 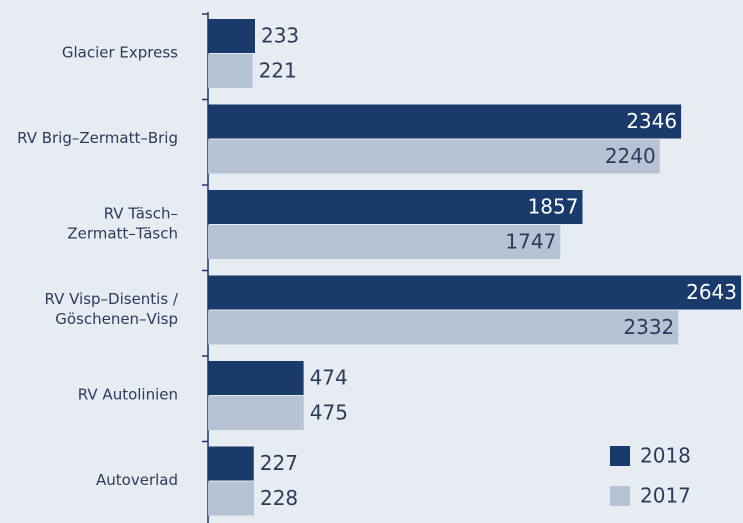 What do you see at coordinates (122, 234) in the screenshot?
I see `category-label: Zermatt–Täsch` at bounding box center [122, 234].